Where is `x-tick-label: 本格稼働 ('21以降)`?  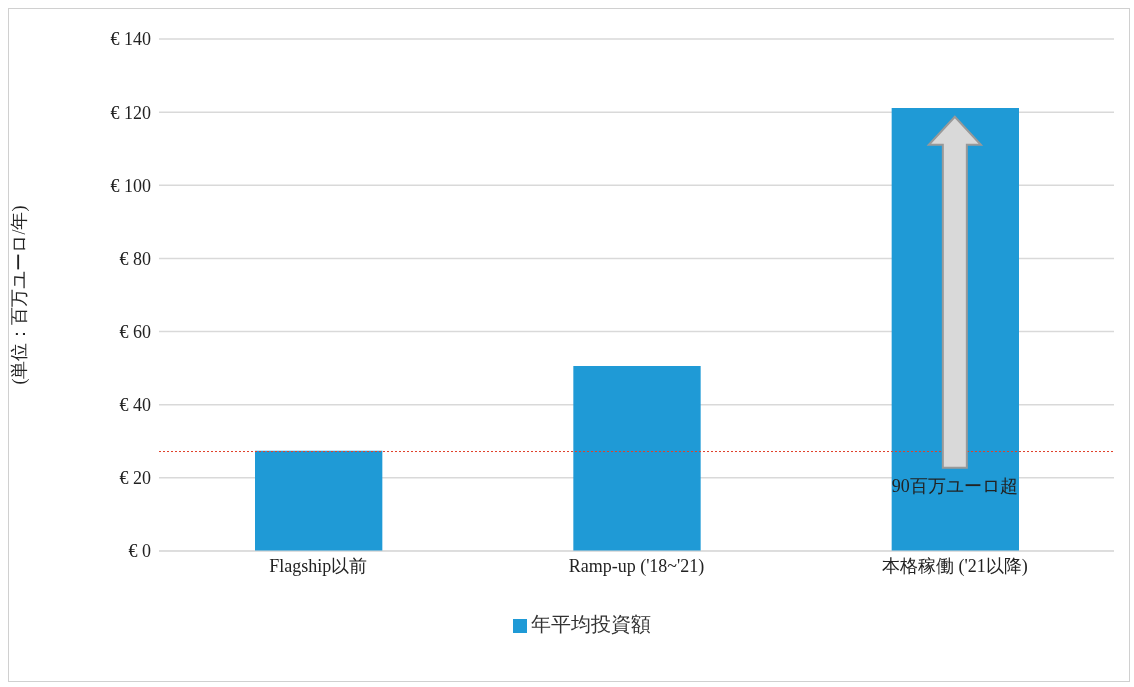
x-tick-label: 本格稼働 ('21以降) is located at coordinates (954, 566).